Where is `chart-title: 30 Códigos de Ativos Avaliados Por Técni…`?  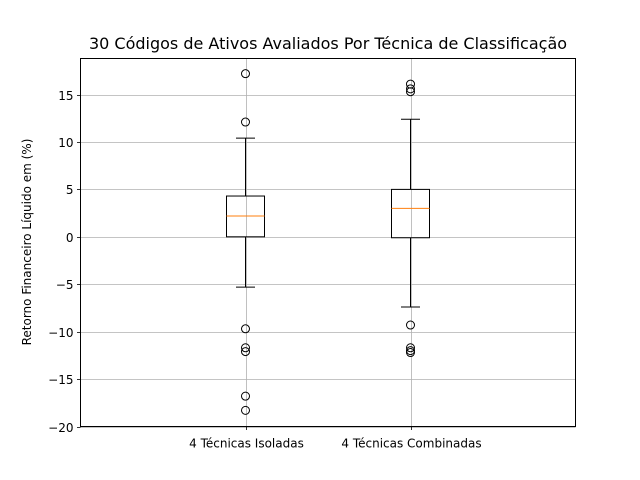
chart-title: 30 Códigos de Ativos Avaliados Por Técni… is located at coordinates (328, 43).